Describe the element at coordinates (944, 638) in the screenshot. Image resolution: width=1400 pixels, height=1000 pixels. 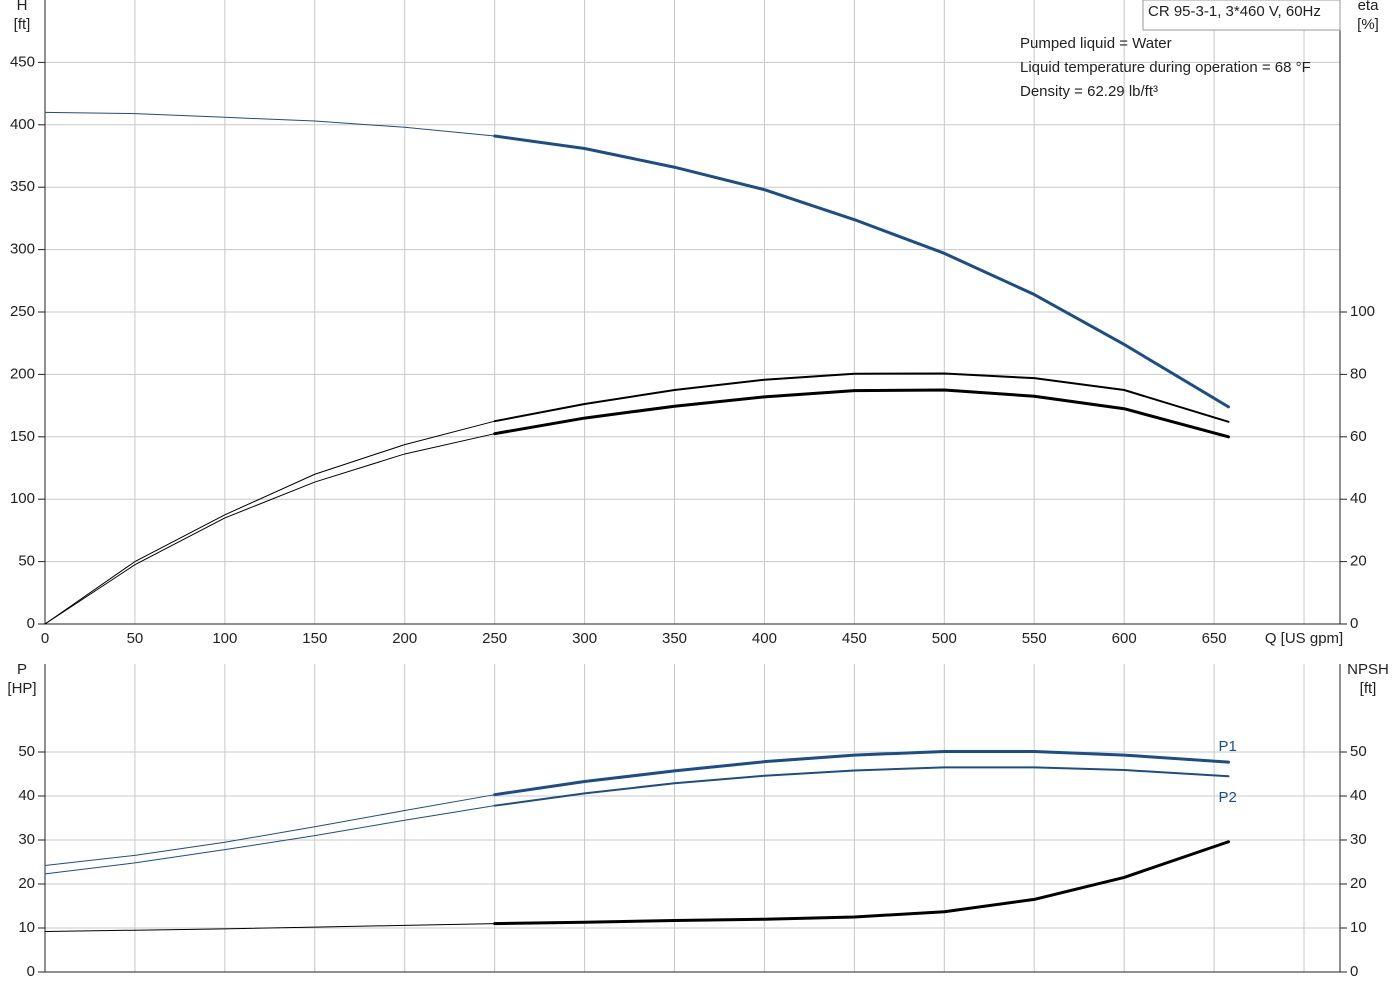
I see `x-tick-label: 500` at that location.